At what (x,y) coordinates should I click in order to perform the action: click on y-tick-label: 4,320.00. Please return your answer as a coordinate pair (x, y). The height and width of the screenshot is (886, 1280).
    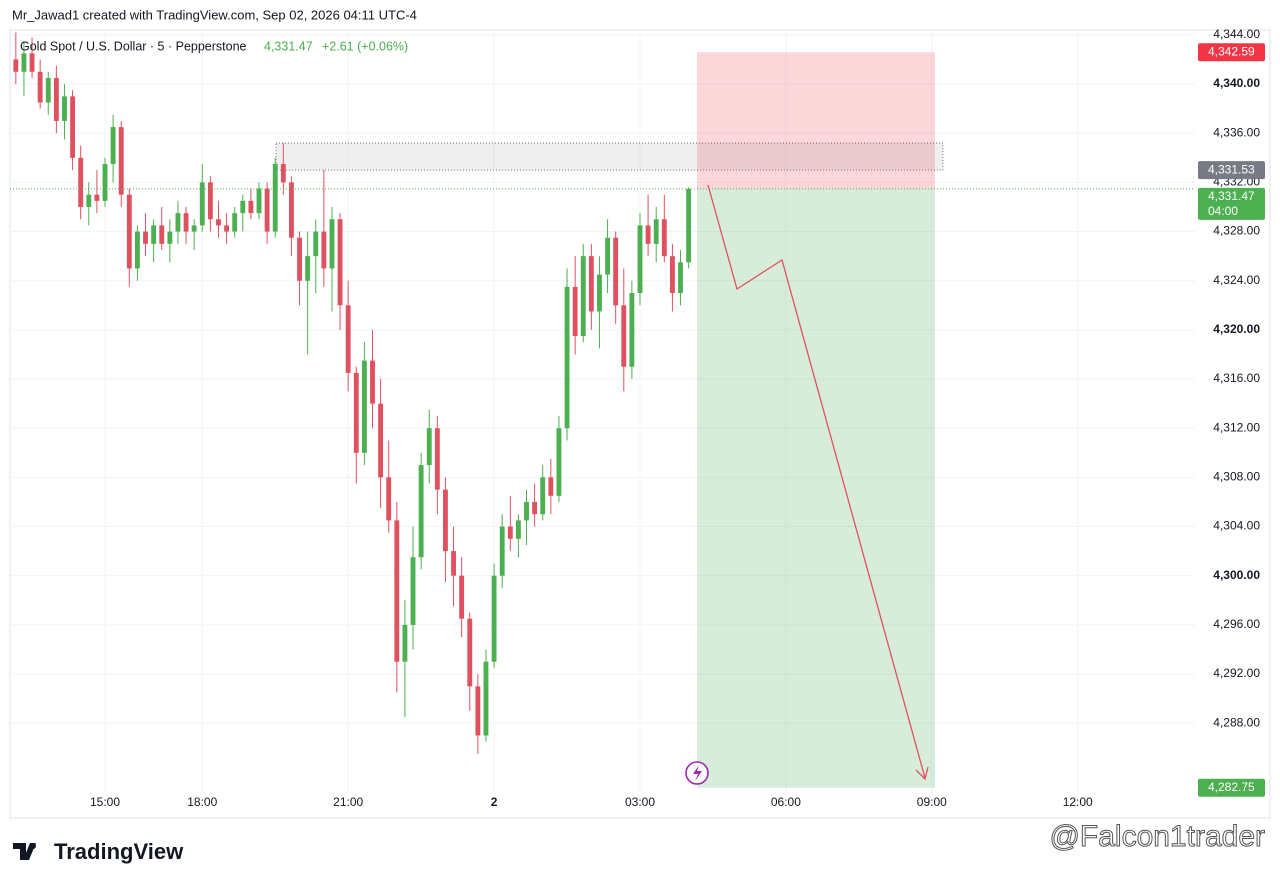
    Looking at the image, I should click on (1236, 329).